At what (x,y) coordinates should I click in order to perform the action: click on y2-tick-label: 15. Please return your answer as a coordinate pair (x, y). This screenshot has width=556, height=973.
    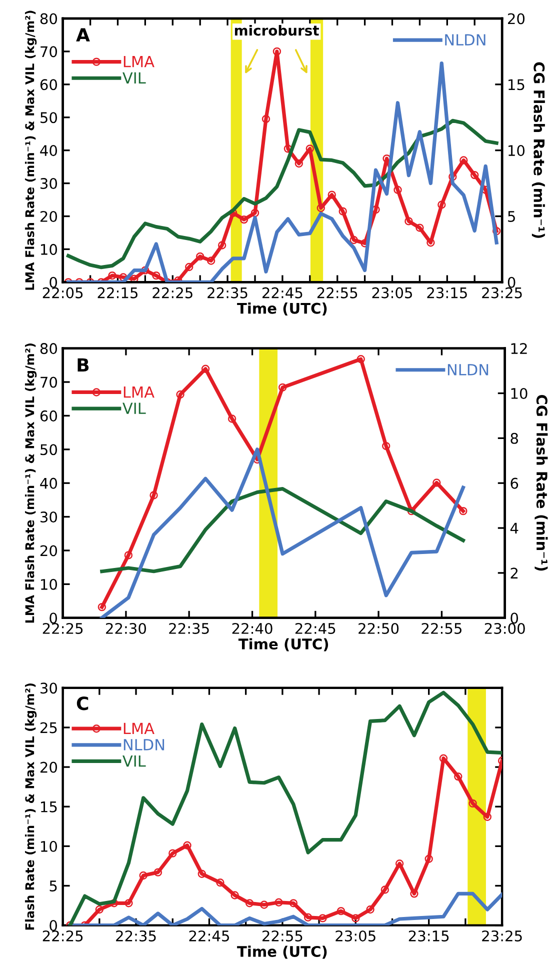
    Looking at the image, I should click on (516, 84).